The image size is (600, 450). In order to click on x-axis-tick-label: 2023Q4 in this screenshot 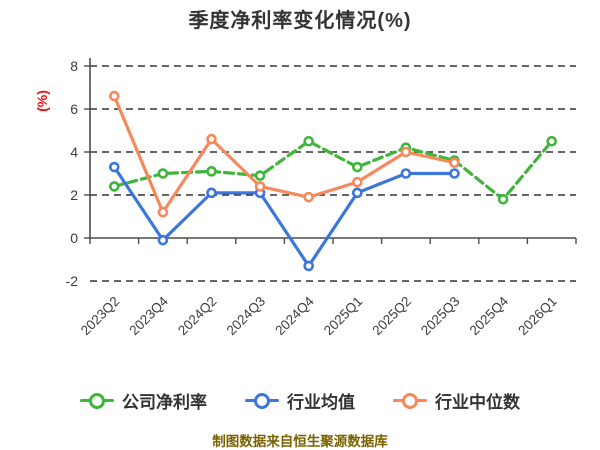, I will do `click(148, 315)`.